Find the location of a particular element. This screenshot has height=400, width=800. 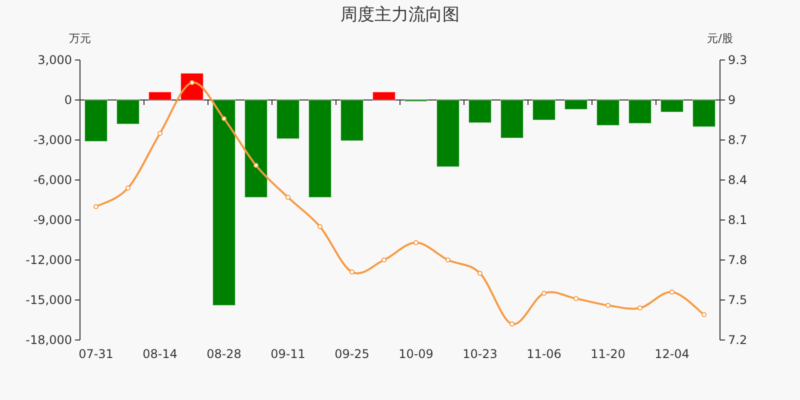

x-tick-label: 08-28 is located at coordinates (224, 354).